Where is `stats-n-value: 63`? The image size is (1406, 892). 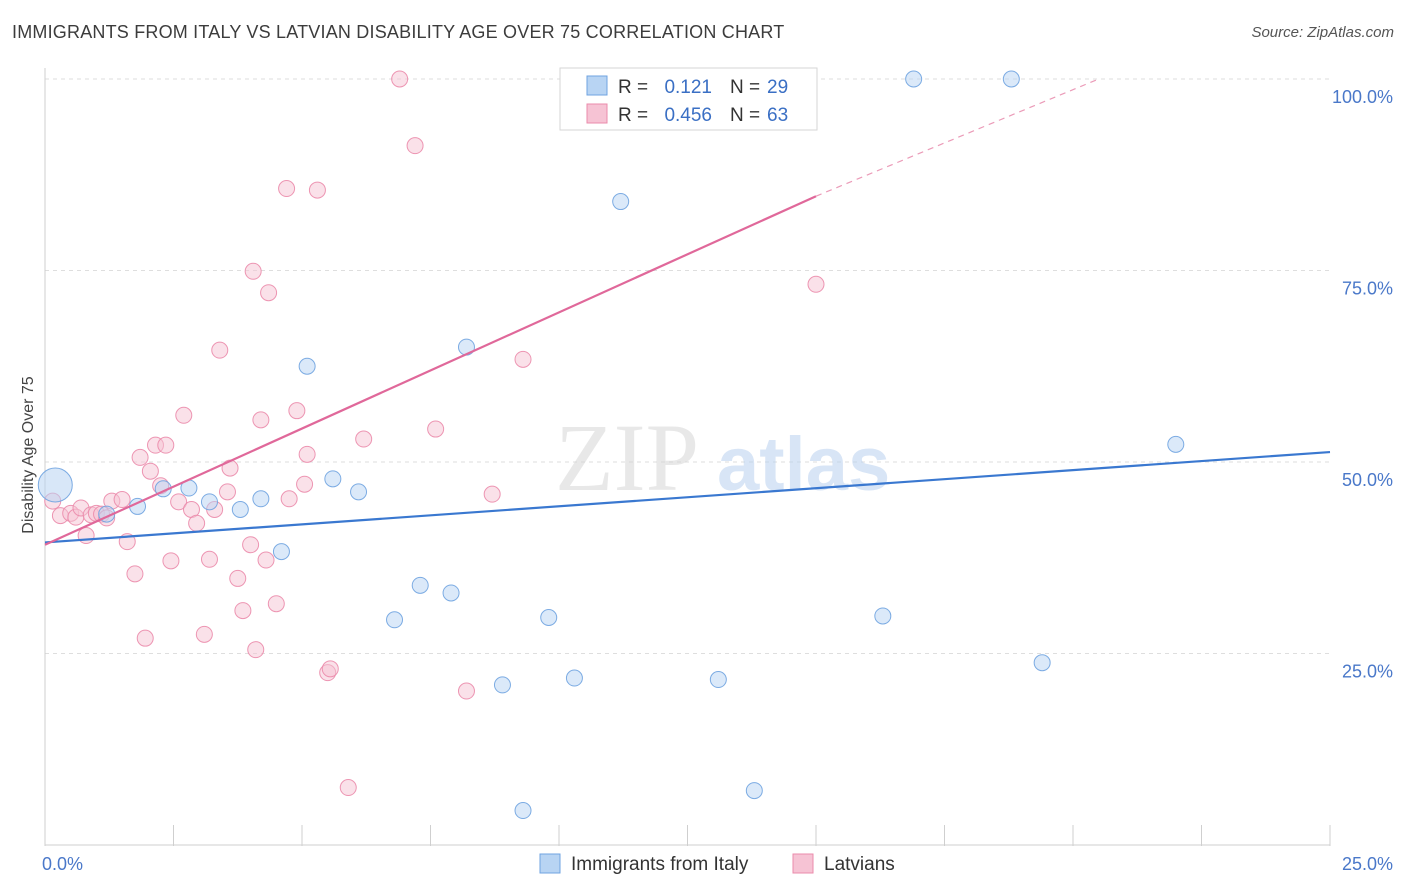
stats-n-value: 63 is located at coordinates (777, 115).